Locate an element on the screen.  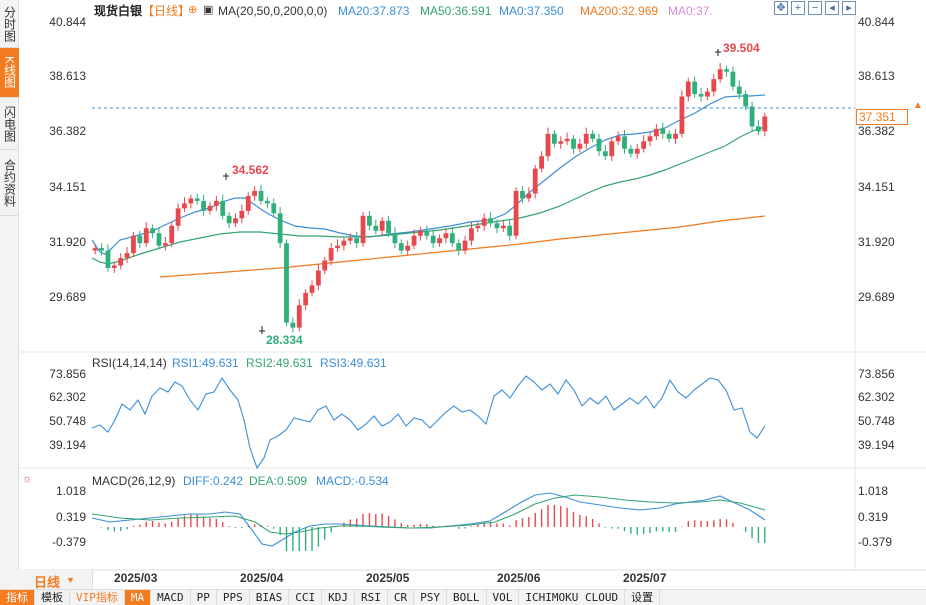
tab-macd: MACD is located at coordinates (171, 597).